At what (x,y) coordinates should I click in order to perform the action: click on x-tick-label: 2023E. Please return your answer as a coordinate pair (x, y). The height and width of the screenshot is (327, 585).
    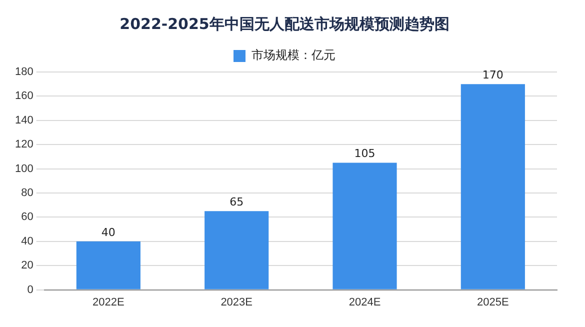
    Looking at the image, I should click on (236, 302).